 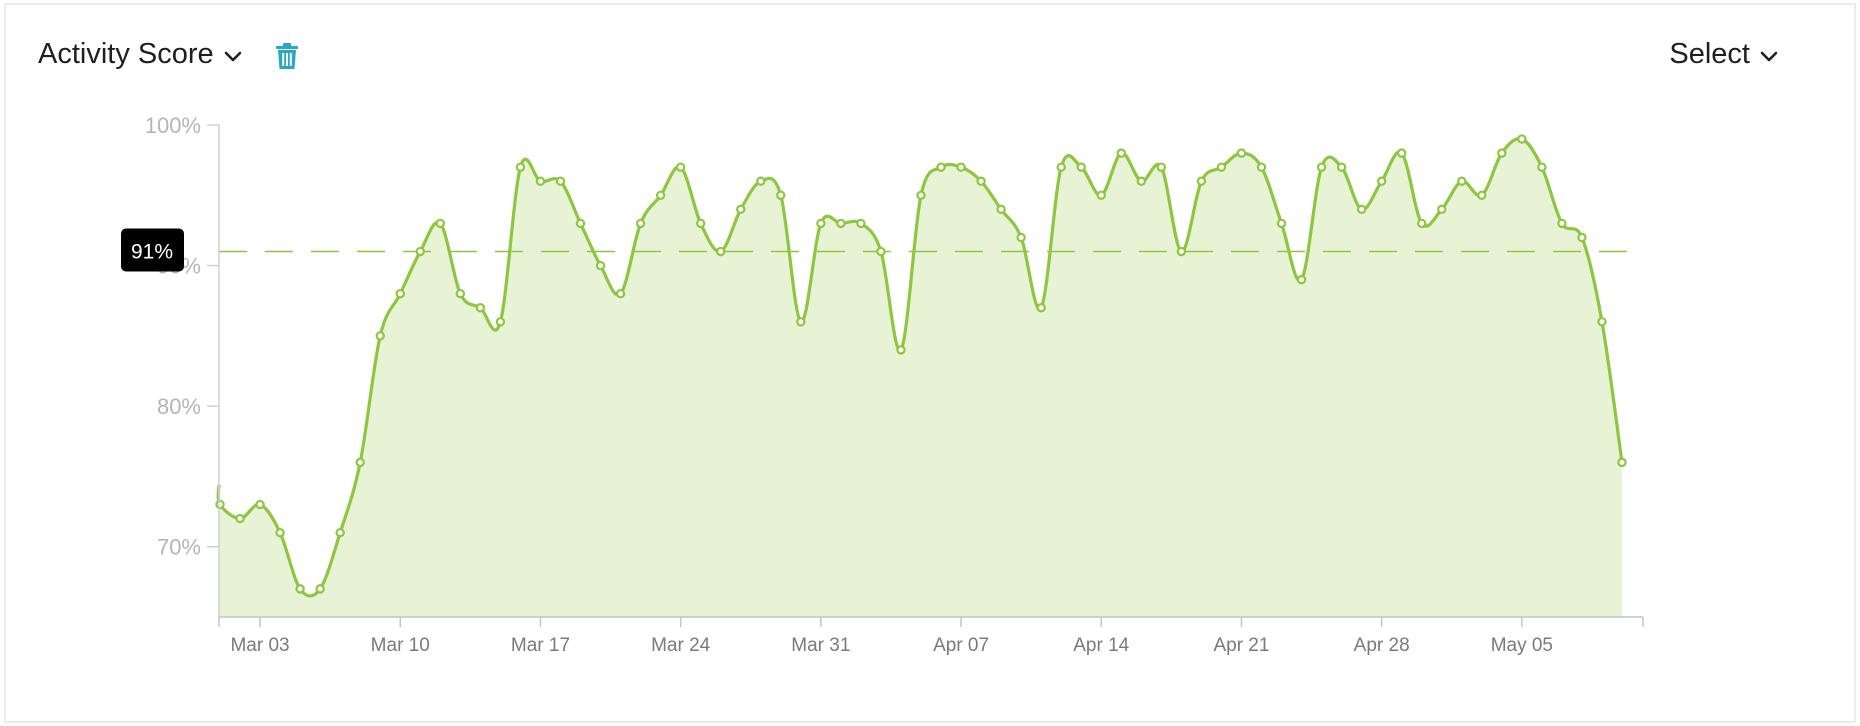 What do you see at coordinates (1382, 645) in the screenshot?
I see `x-tick-label: Apr 28` at bounding box center [1382, 645].